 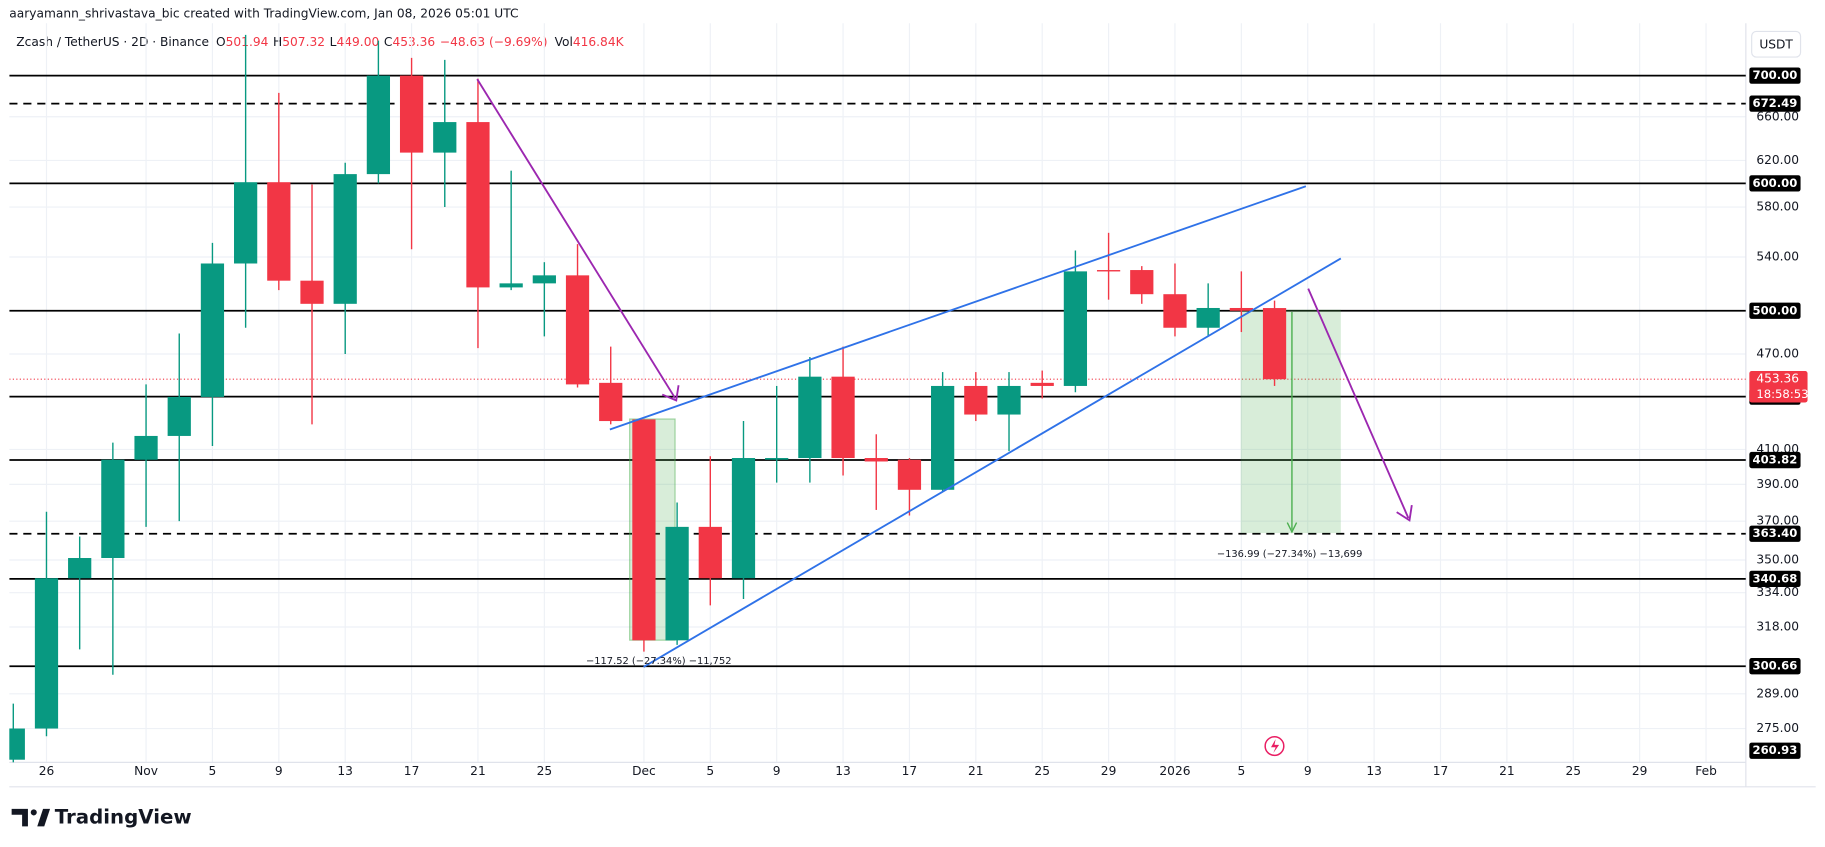 I want to click on legend-key: L, so click(x=333, y=41).